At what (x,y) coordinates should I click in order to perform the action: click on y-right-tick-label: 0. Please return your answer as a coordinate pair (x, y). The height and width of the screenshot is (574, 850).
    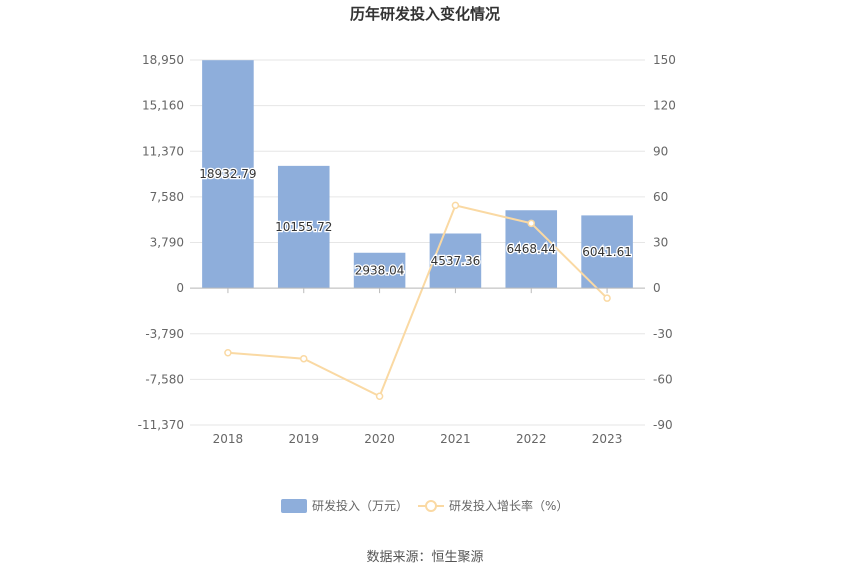
    Looking at the image, I should click on (657, 288).